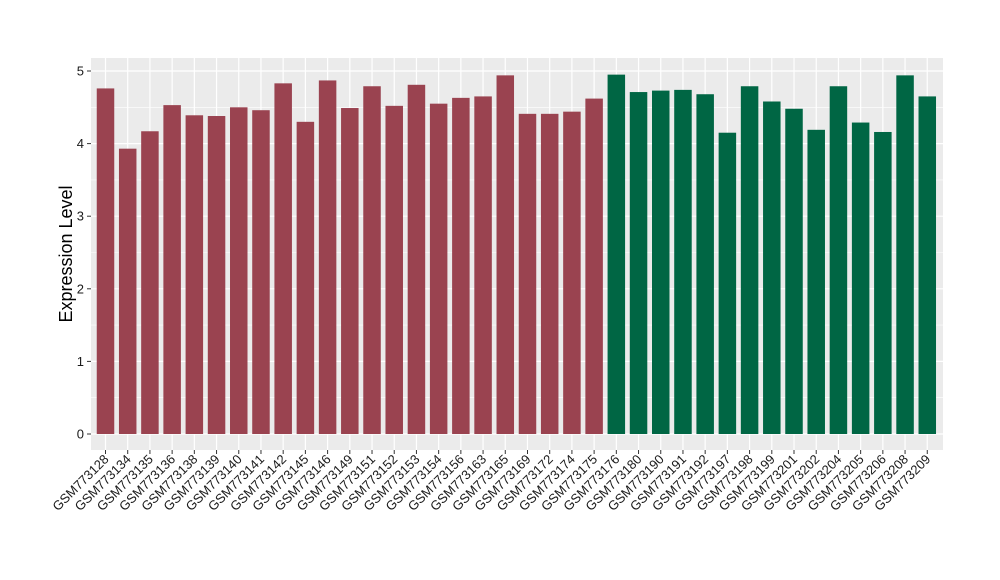 Image resolution: width=1000 pixels, height=580 pixels. Describe the element at coordinates (80, 434) in the screenshot. I see `y-tick-label: 0` at that location.